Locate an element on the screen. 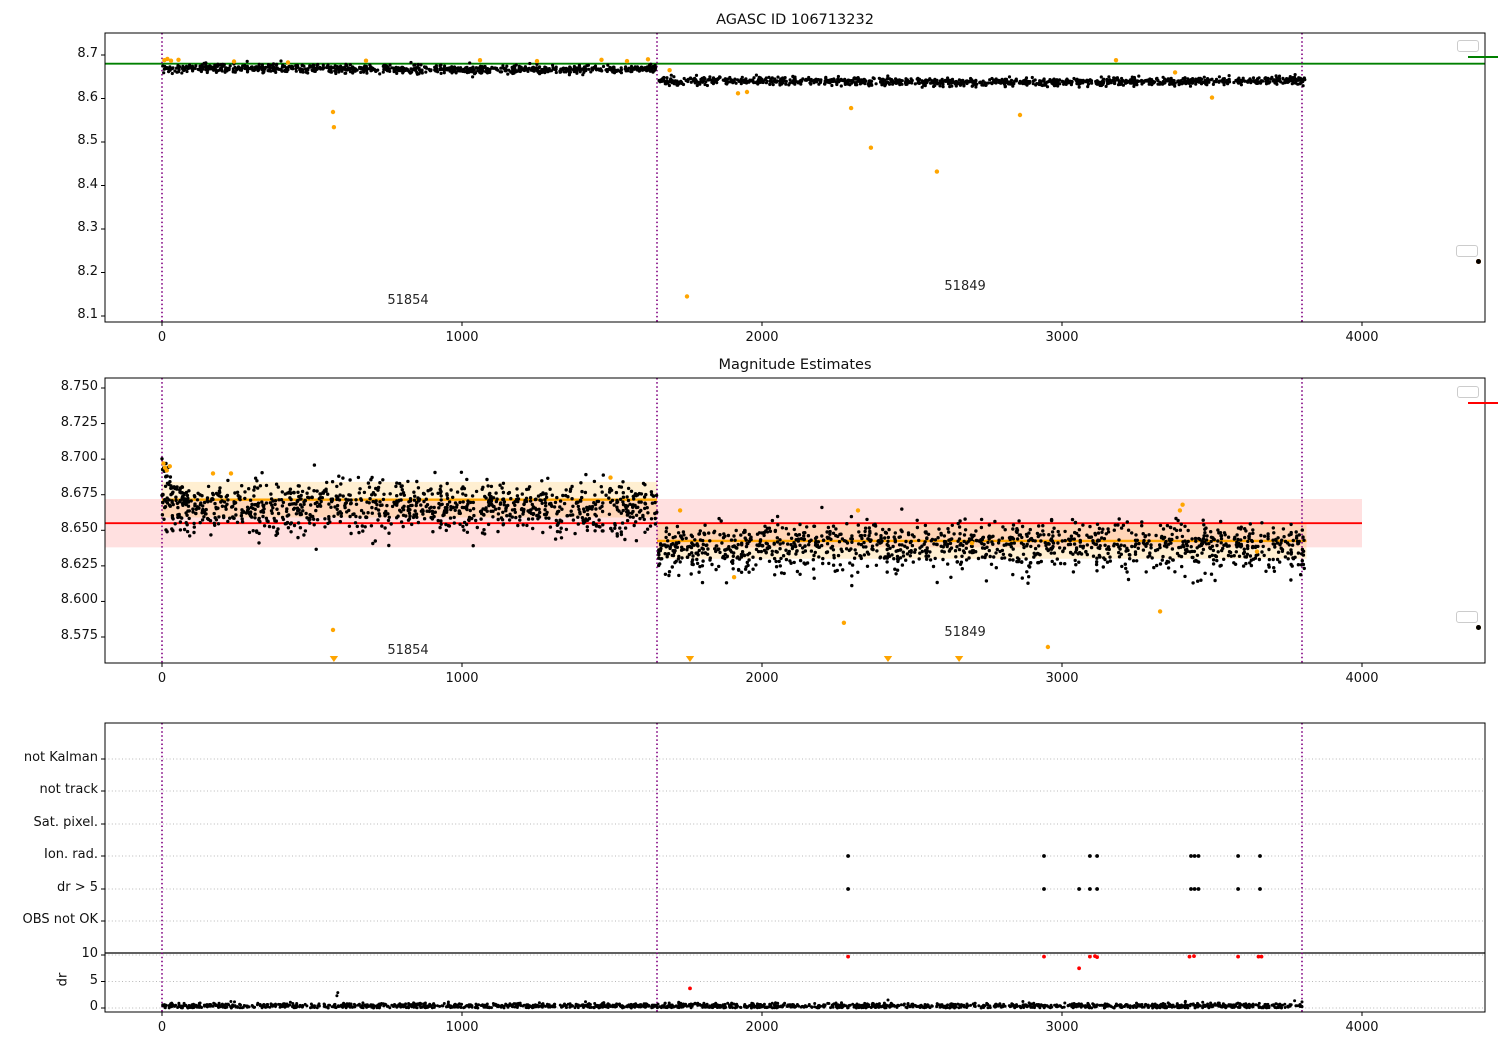 This screenshot has width=1500, height=1050. dr-ok-scatter is located at coordinates (732, 1000).